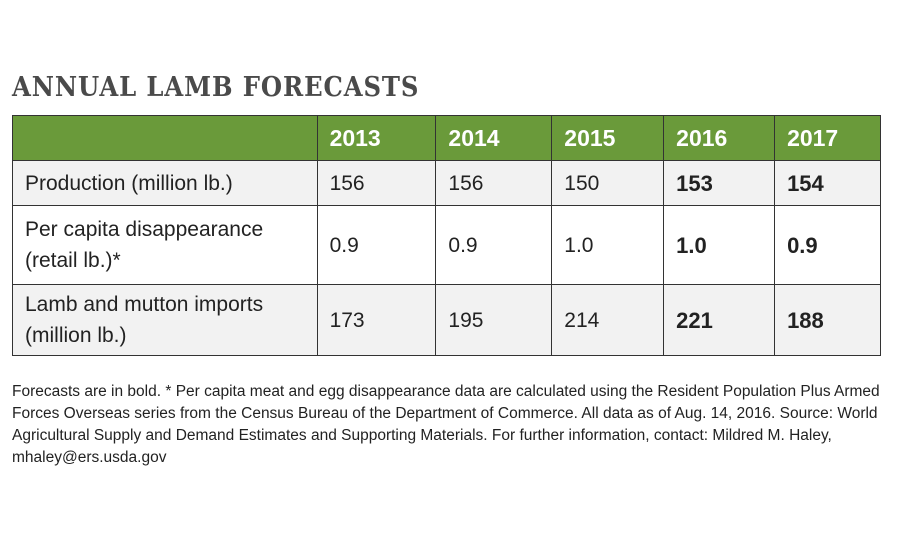  What do you see at coordinates (719, 183) in the screenshot?
I see `cell: 153` at bounding box center [719, 183].